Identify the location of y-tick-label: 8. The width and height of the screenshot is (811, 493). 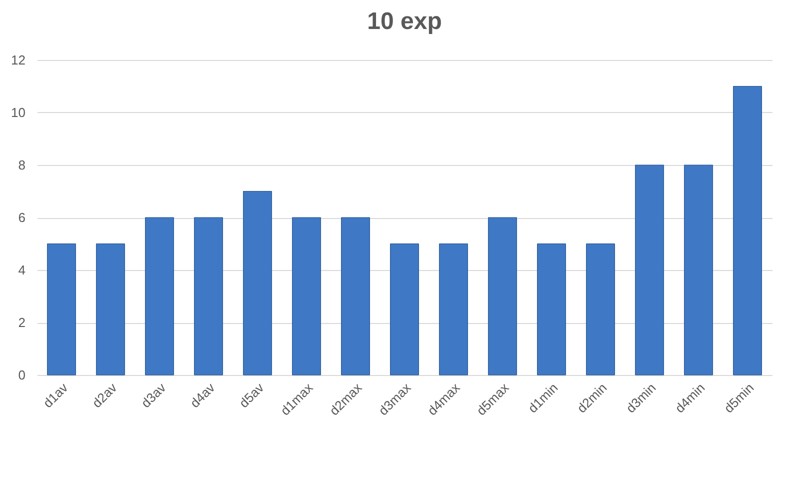
(22, 165).